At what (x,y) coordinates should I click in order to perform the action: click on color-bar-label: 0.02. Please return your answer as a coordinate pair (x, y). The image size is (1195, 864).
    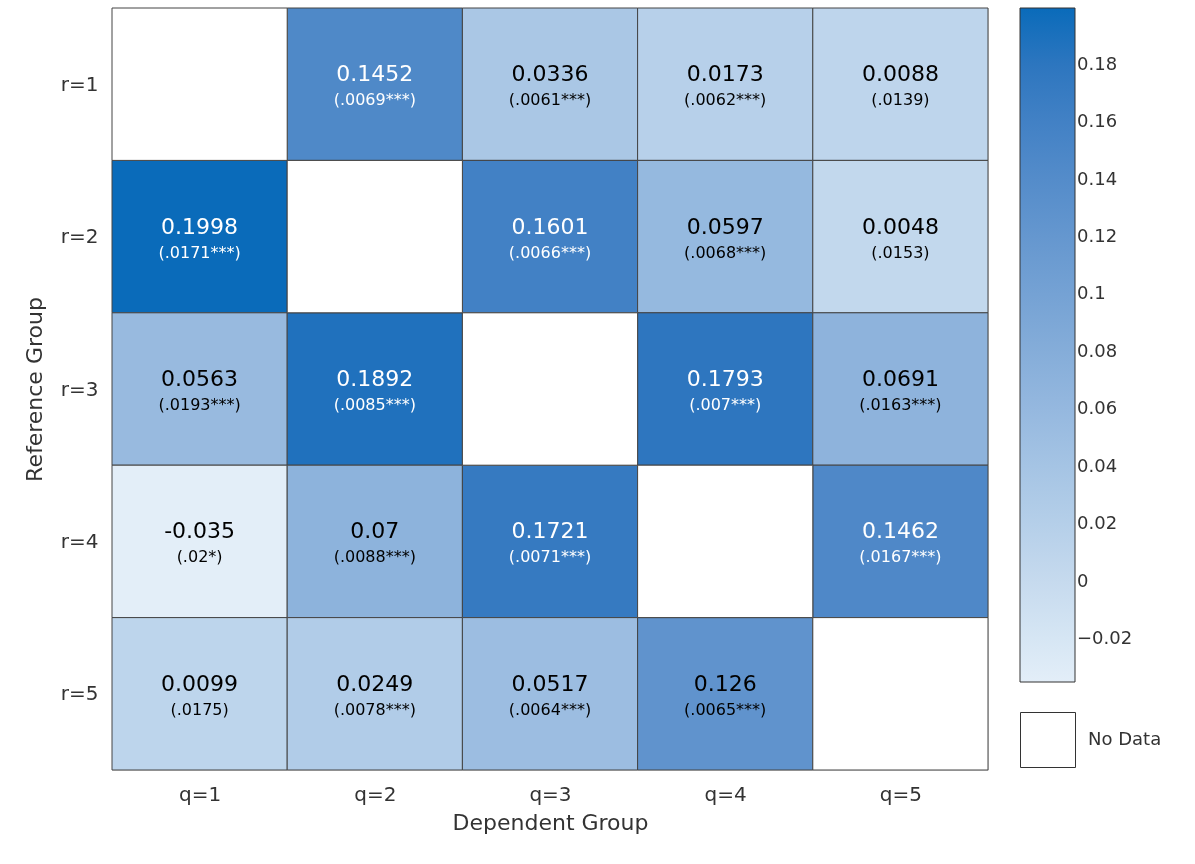
    Looking at the image, I should click on (1097, 523).